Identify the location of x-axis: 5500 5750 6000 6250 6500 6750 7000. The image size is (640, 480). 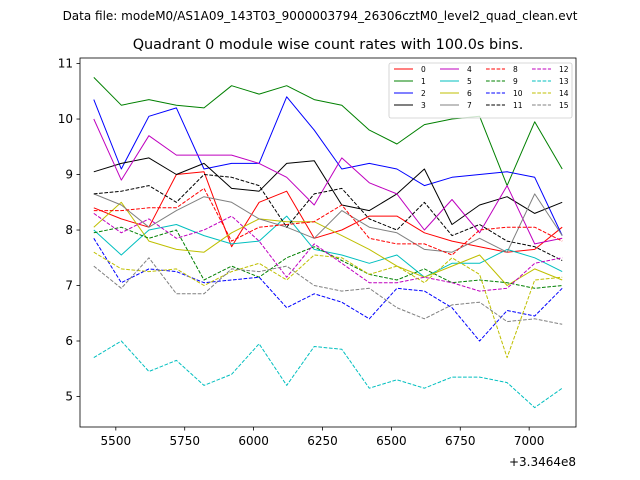
(323, 437).